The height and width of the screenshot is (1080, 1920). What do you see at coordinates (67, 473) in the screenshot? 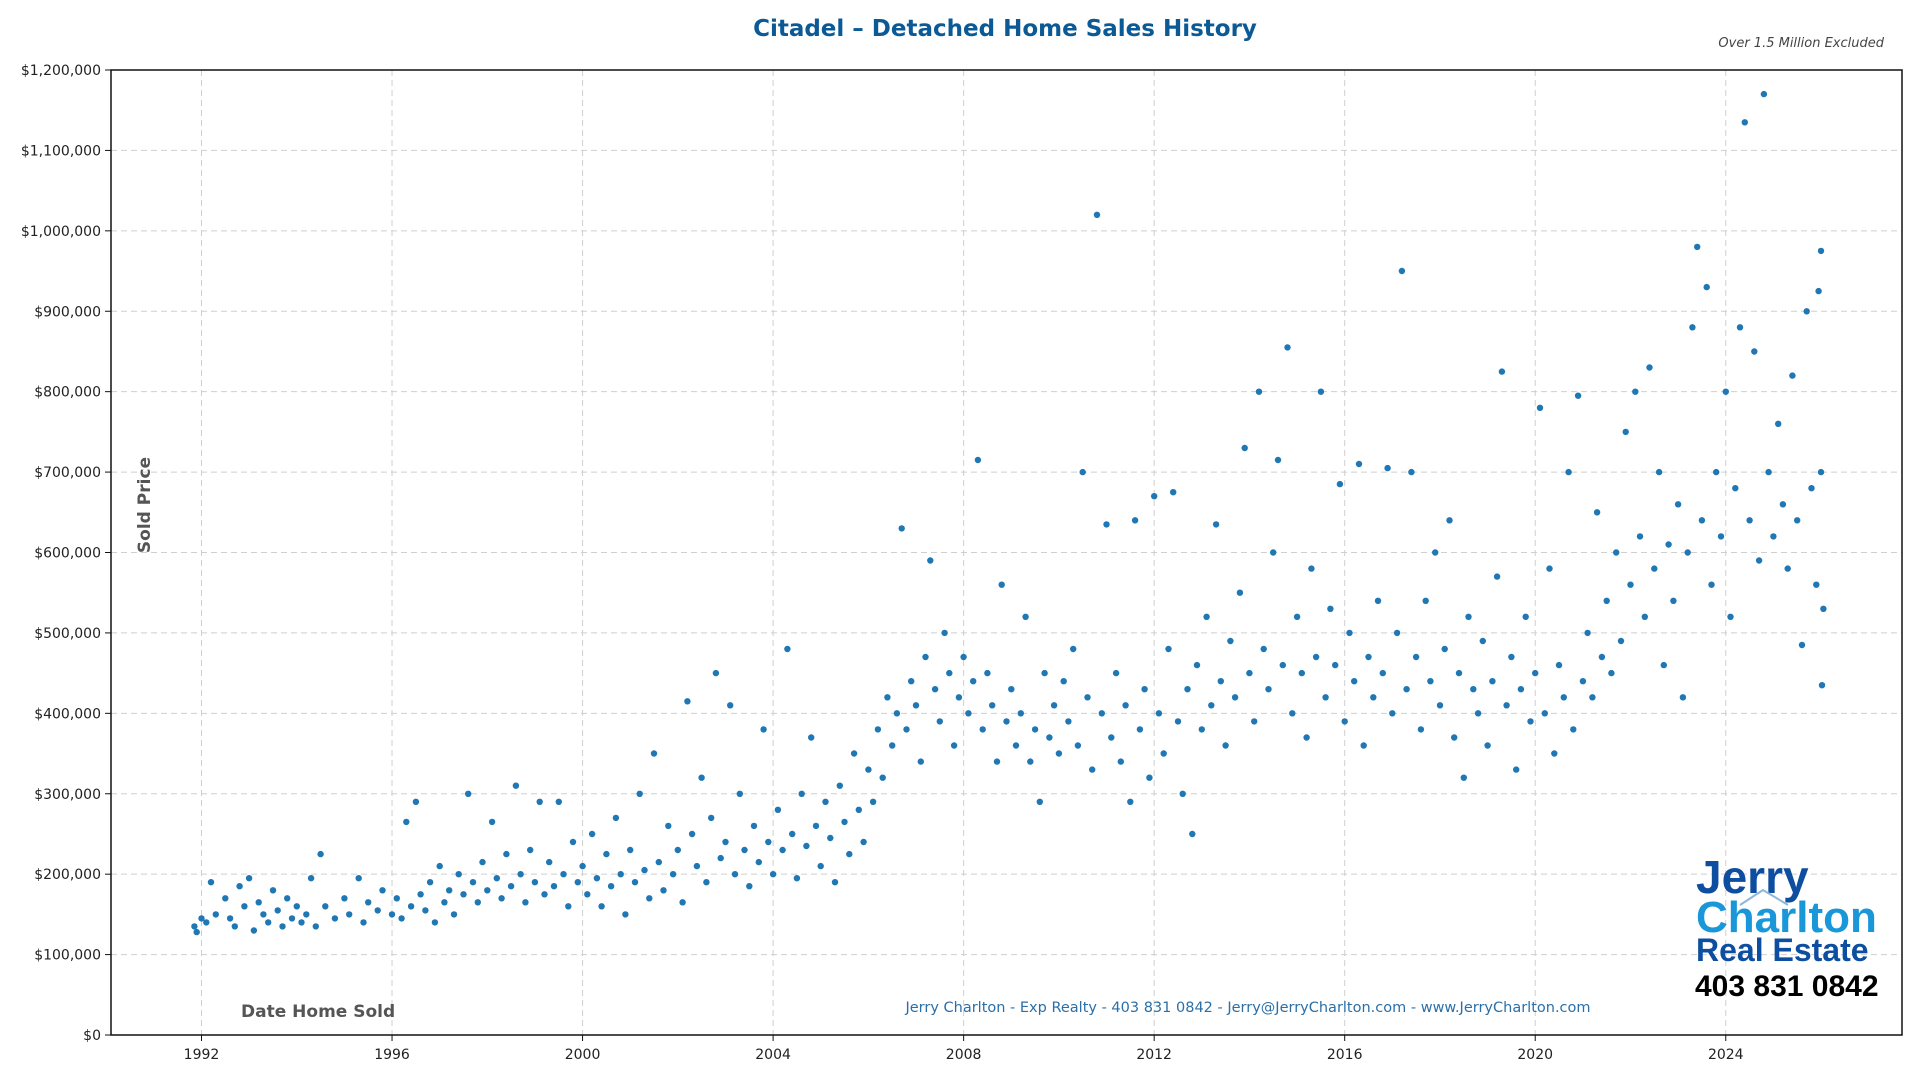
I see `y-tick-label: $700,000` at bounding box center [67, 473].